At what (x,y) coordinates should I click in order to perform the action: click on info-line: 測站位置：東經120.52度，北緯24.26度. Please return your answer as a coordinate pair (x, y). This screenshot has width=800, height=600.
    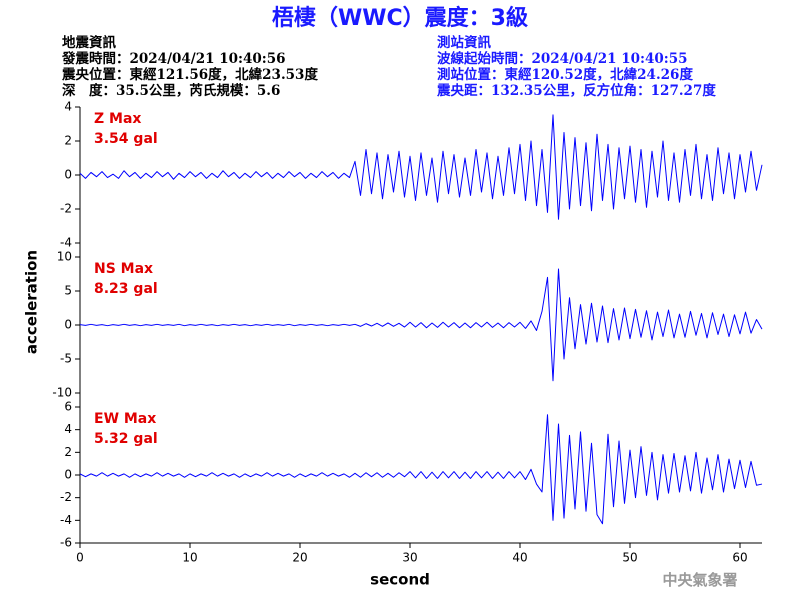
    Looking at the image, I should click on (565, 74).